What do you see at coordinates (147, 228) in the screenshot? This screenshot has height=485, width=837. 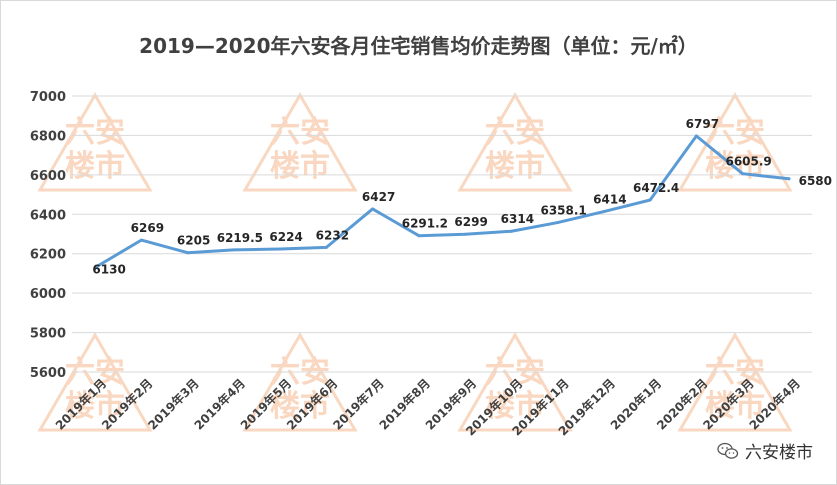 I see `data-label: 6269` at bounding box center [147, 228].